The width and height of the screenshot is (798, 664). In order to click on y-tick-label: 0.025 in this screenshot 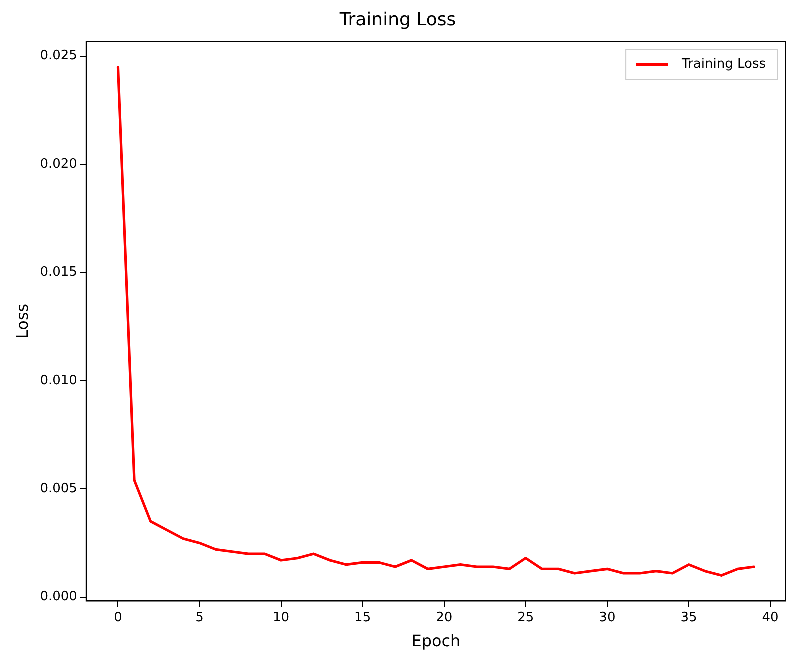, I will do `click(59, 56)`.